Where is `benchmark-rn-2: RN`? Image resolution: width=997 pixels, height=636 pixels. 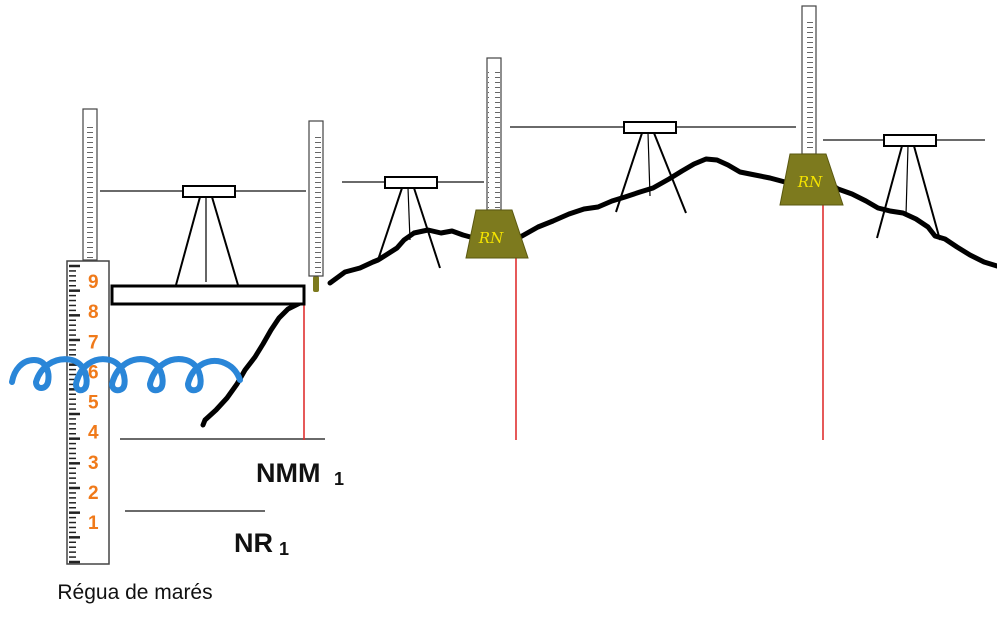 benchmark-rn-2: RN is located at coordinates (811, 179).